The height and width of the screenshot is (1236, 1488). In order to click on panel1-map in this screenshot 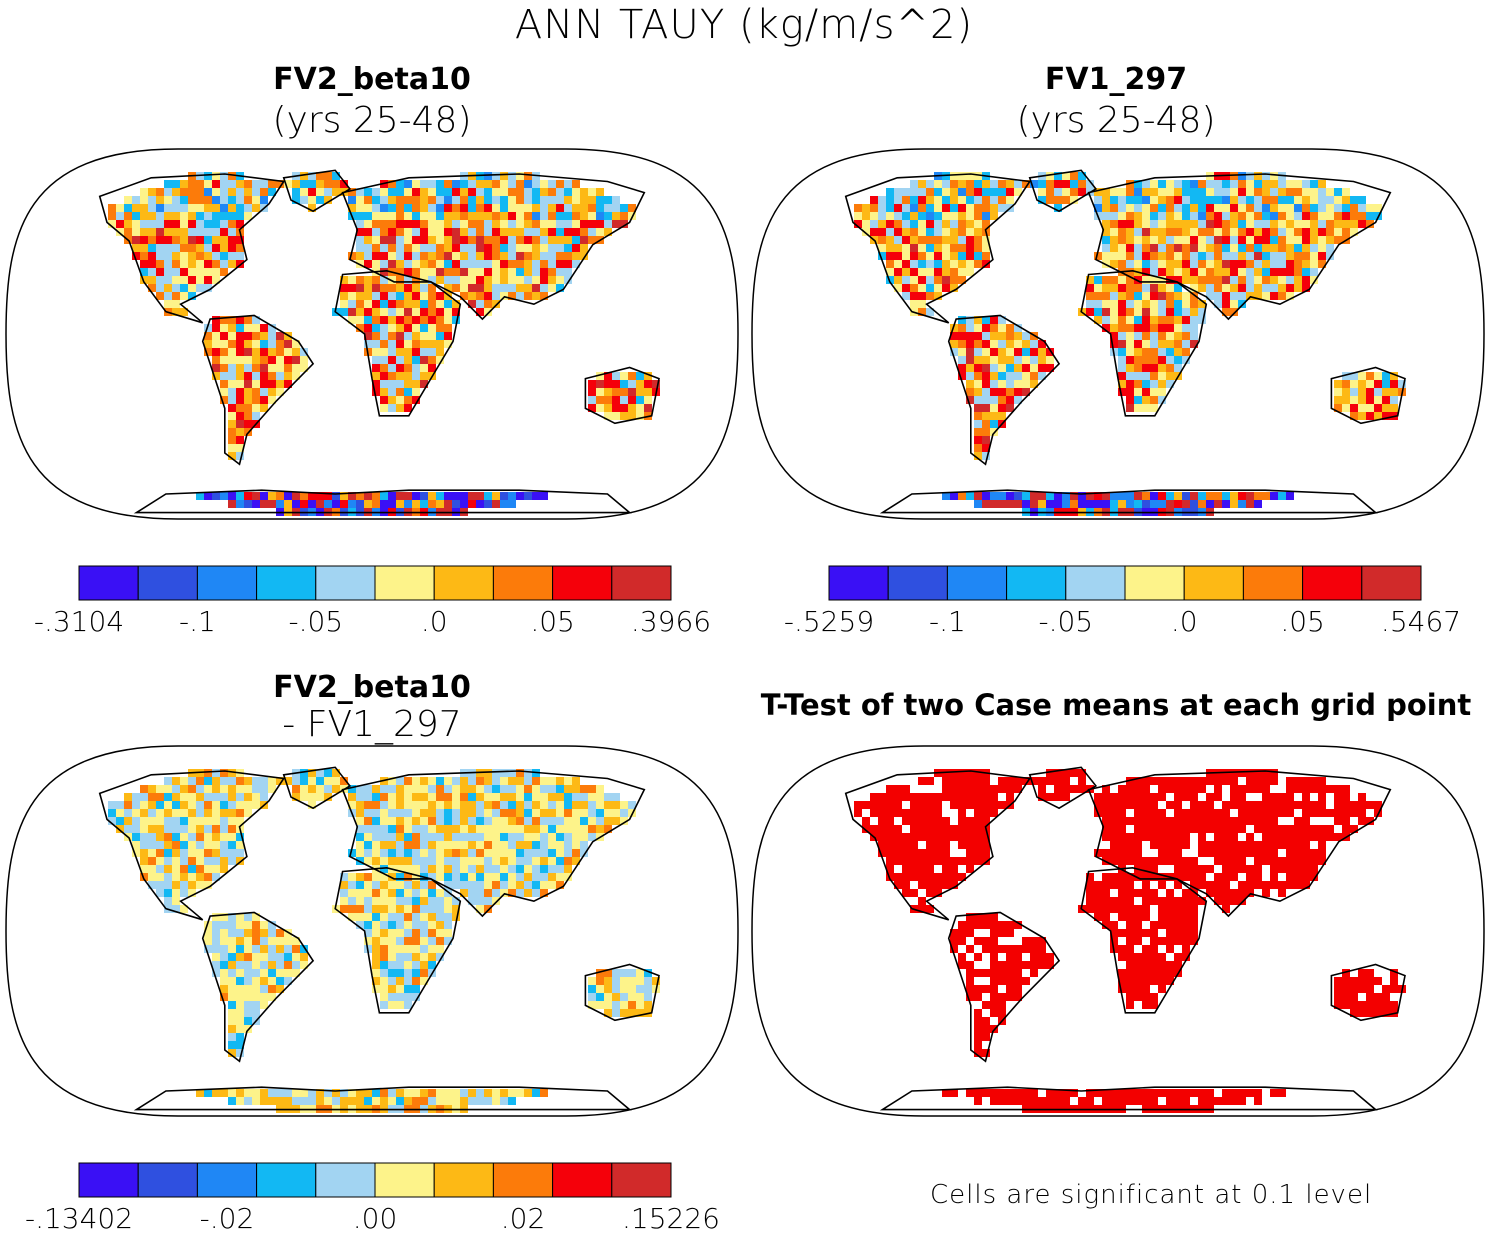, I will do `click(372, 334)`.